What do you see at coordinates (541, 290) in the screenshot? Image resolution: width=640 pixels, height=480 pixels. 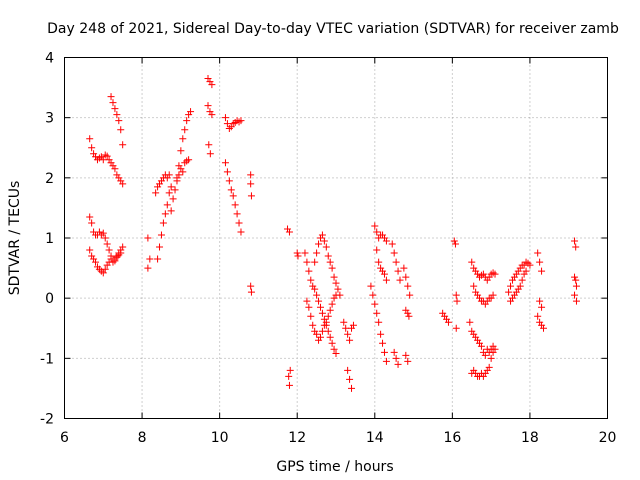 I see `series-arc-g3` at bounding box center [541, 290].